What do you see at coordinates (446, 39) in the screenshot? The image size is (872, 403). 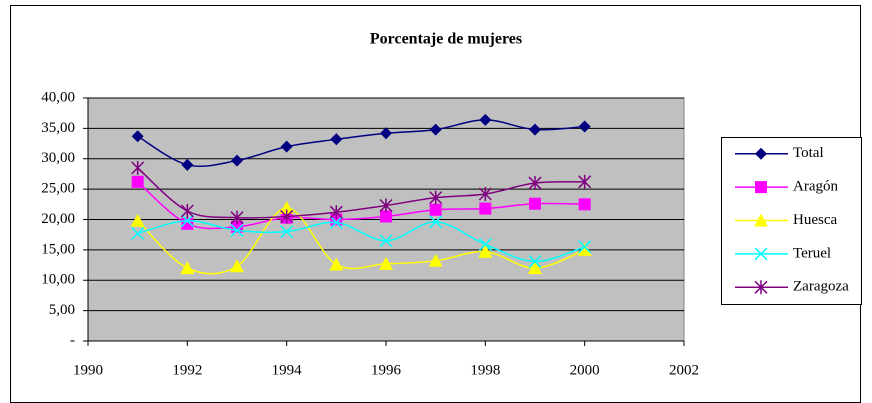 I see `chart-title: Porcentaje de mujeres` at bounding box center [446, 39].